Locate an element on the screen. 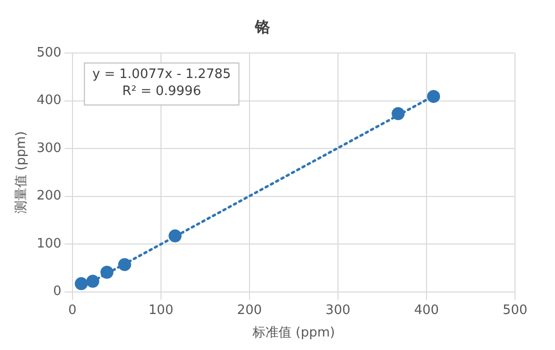 Image resolution: width=555 pixels, height=350 pixels. y-tick-label: 200 is located at coordinates (49, 196).